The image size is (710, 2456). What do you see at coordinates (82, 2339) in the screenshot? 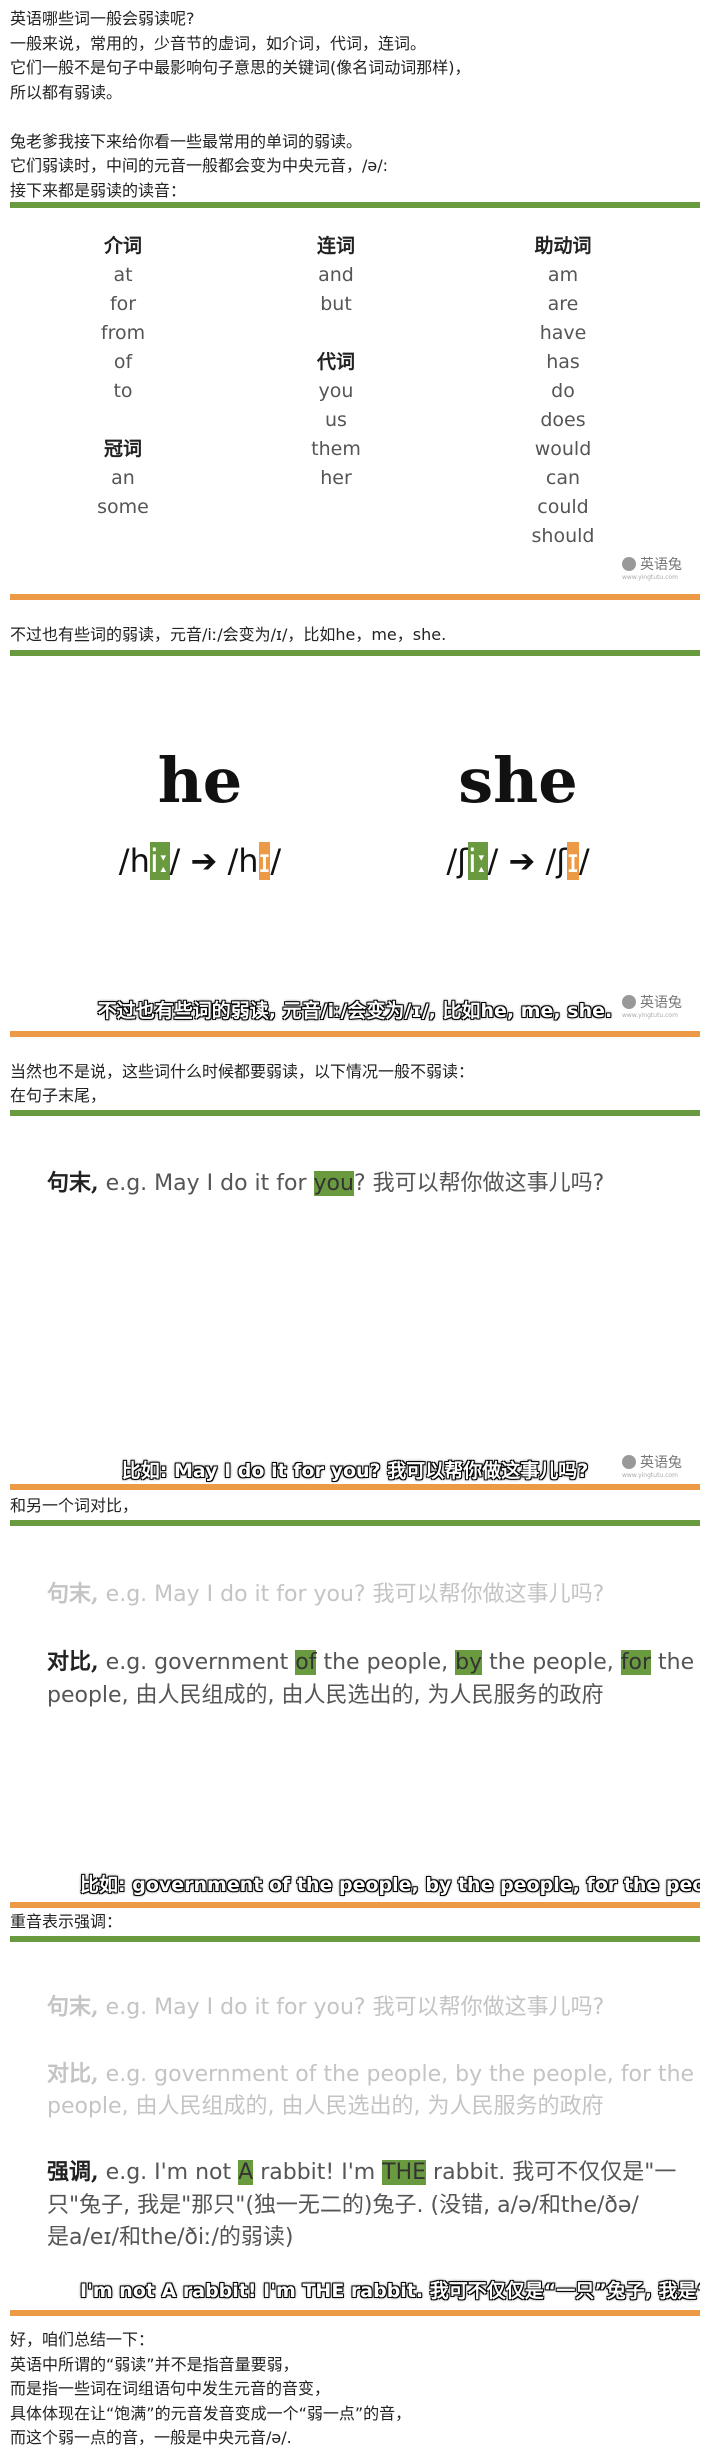
I see `text-line: 好，咱们总结一下：` at bounding box center [82, 2339].